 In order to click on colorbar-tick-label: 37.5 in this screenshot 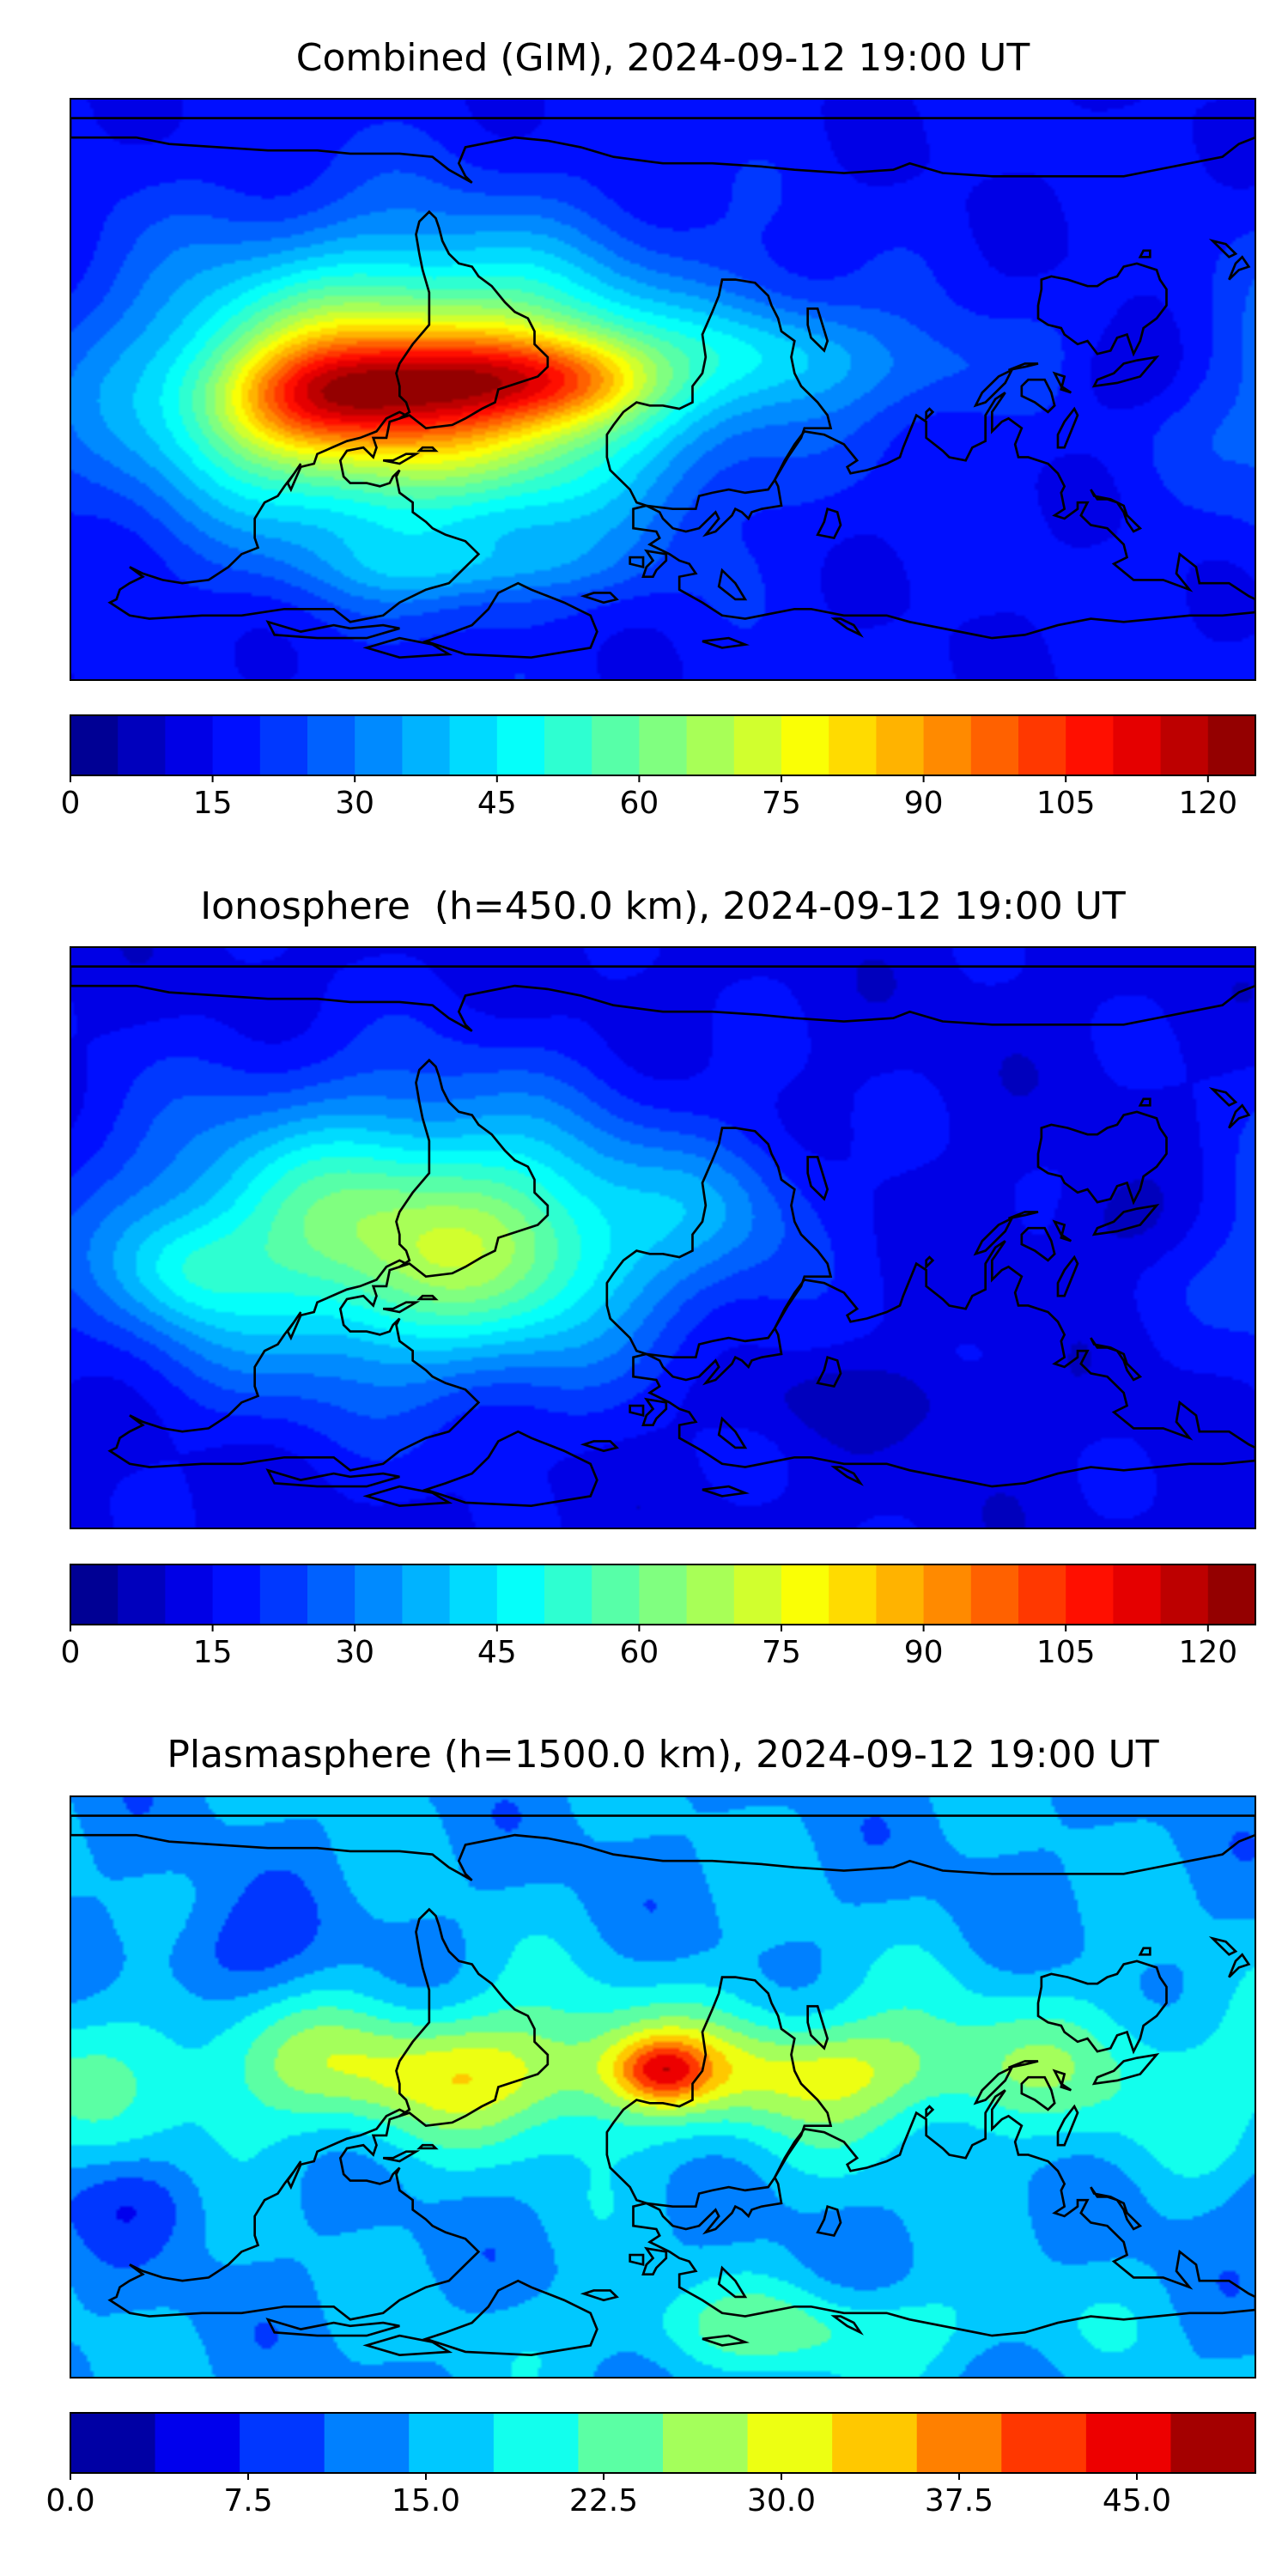, I will do `click(959, 2500)`.